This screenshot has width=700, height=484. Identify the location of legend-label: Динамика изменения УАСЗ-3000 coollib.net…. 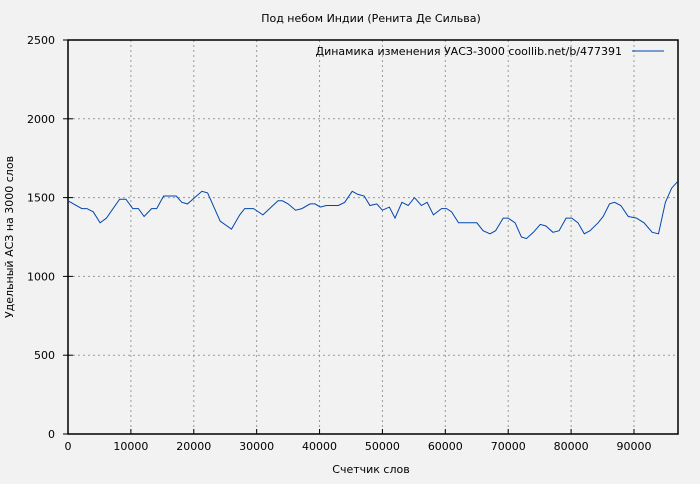
(469, 51).